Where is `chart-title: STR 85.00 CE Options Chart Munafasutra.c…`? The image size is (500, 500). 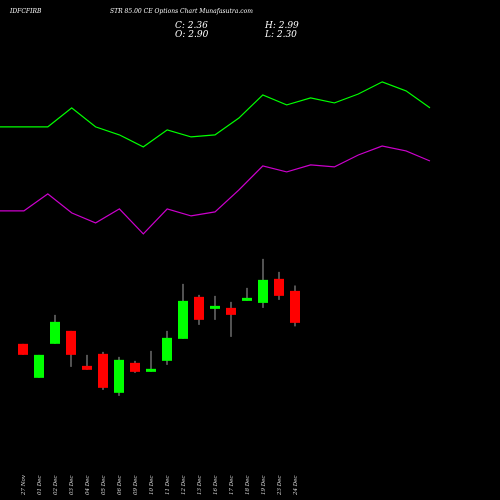
chart-title: STR 85.00 CE Options Chart Munafasutra.c… is located at coordinates (181, 11).